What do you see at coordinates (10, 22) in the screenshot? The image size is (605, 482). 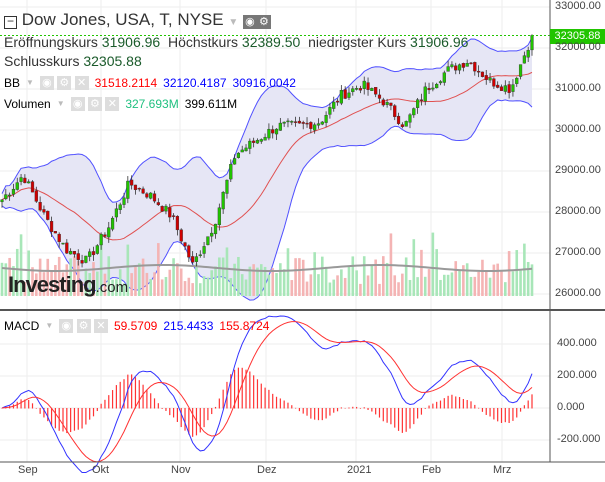 I see `collapse-icon: −` at bounding box center [10, 22].